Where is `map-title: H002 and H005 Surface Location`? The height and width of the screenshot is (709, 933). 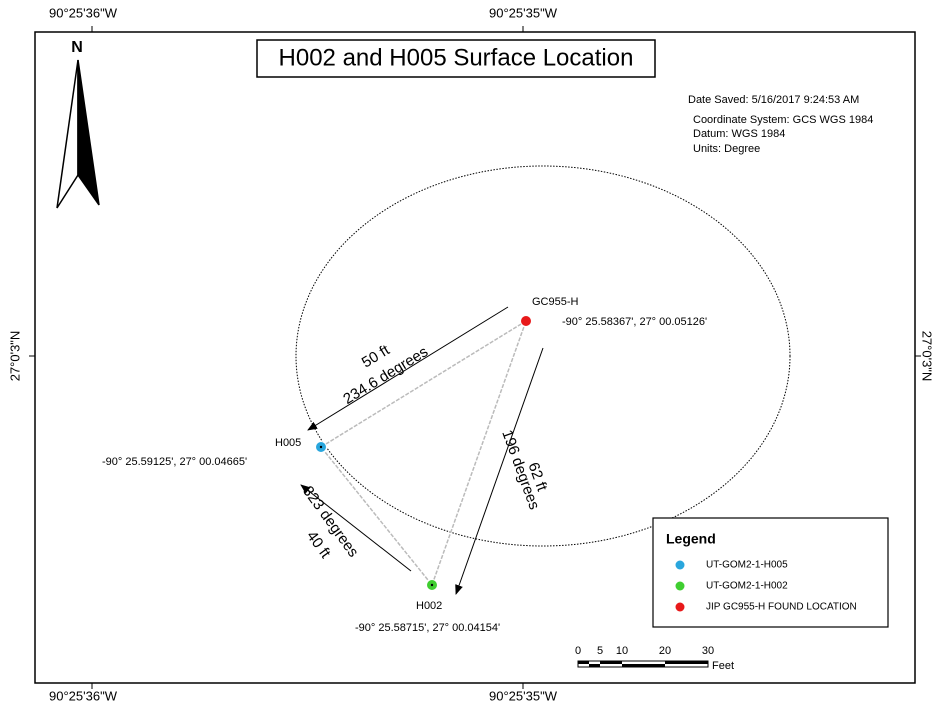
map-title: H002 and H005 Surface Location is located at coordinates (456, 57).